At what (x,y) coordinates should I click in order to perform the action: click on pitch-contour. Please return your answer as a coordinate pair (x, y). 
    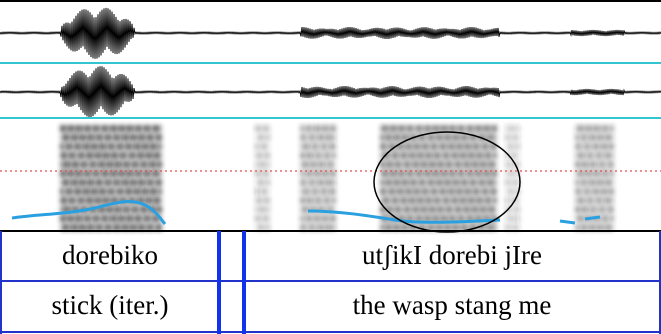
    Looking at the image, I should click on (404, 216).